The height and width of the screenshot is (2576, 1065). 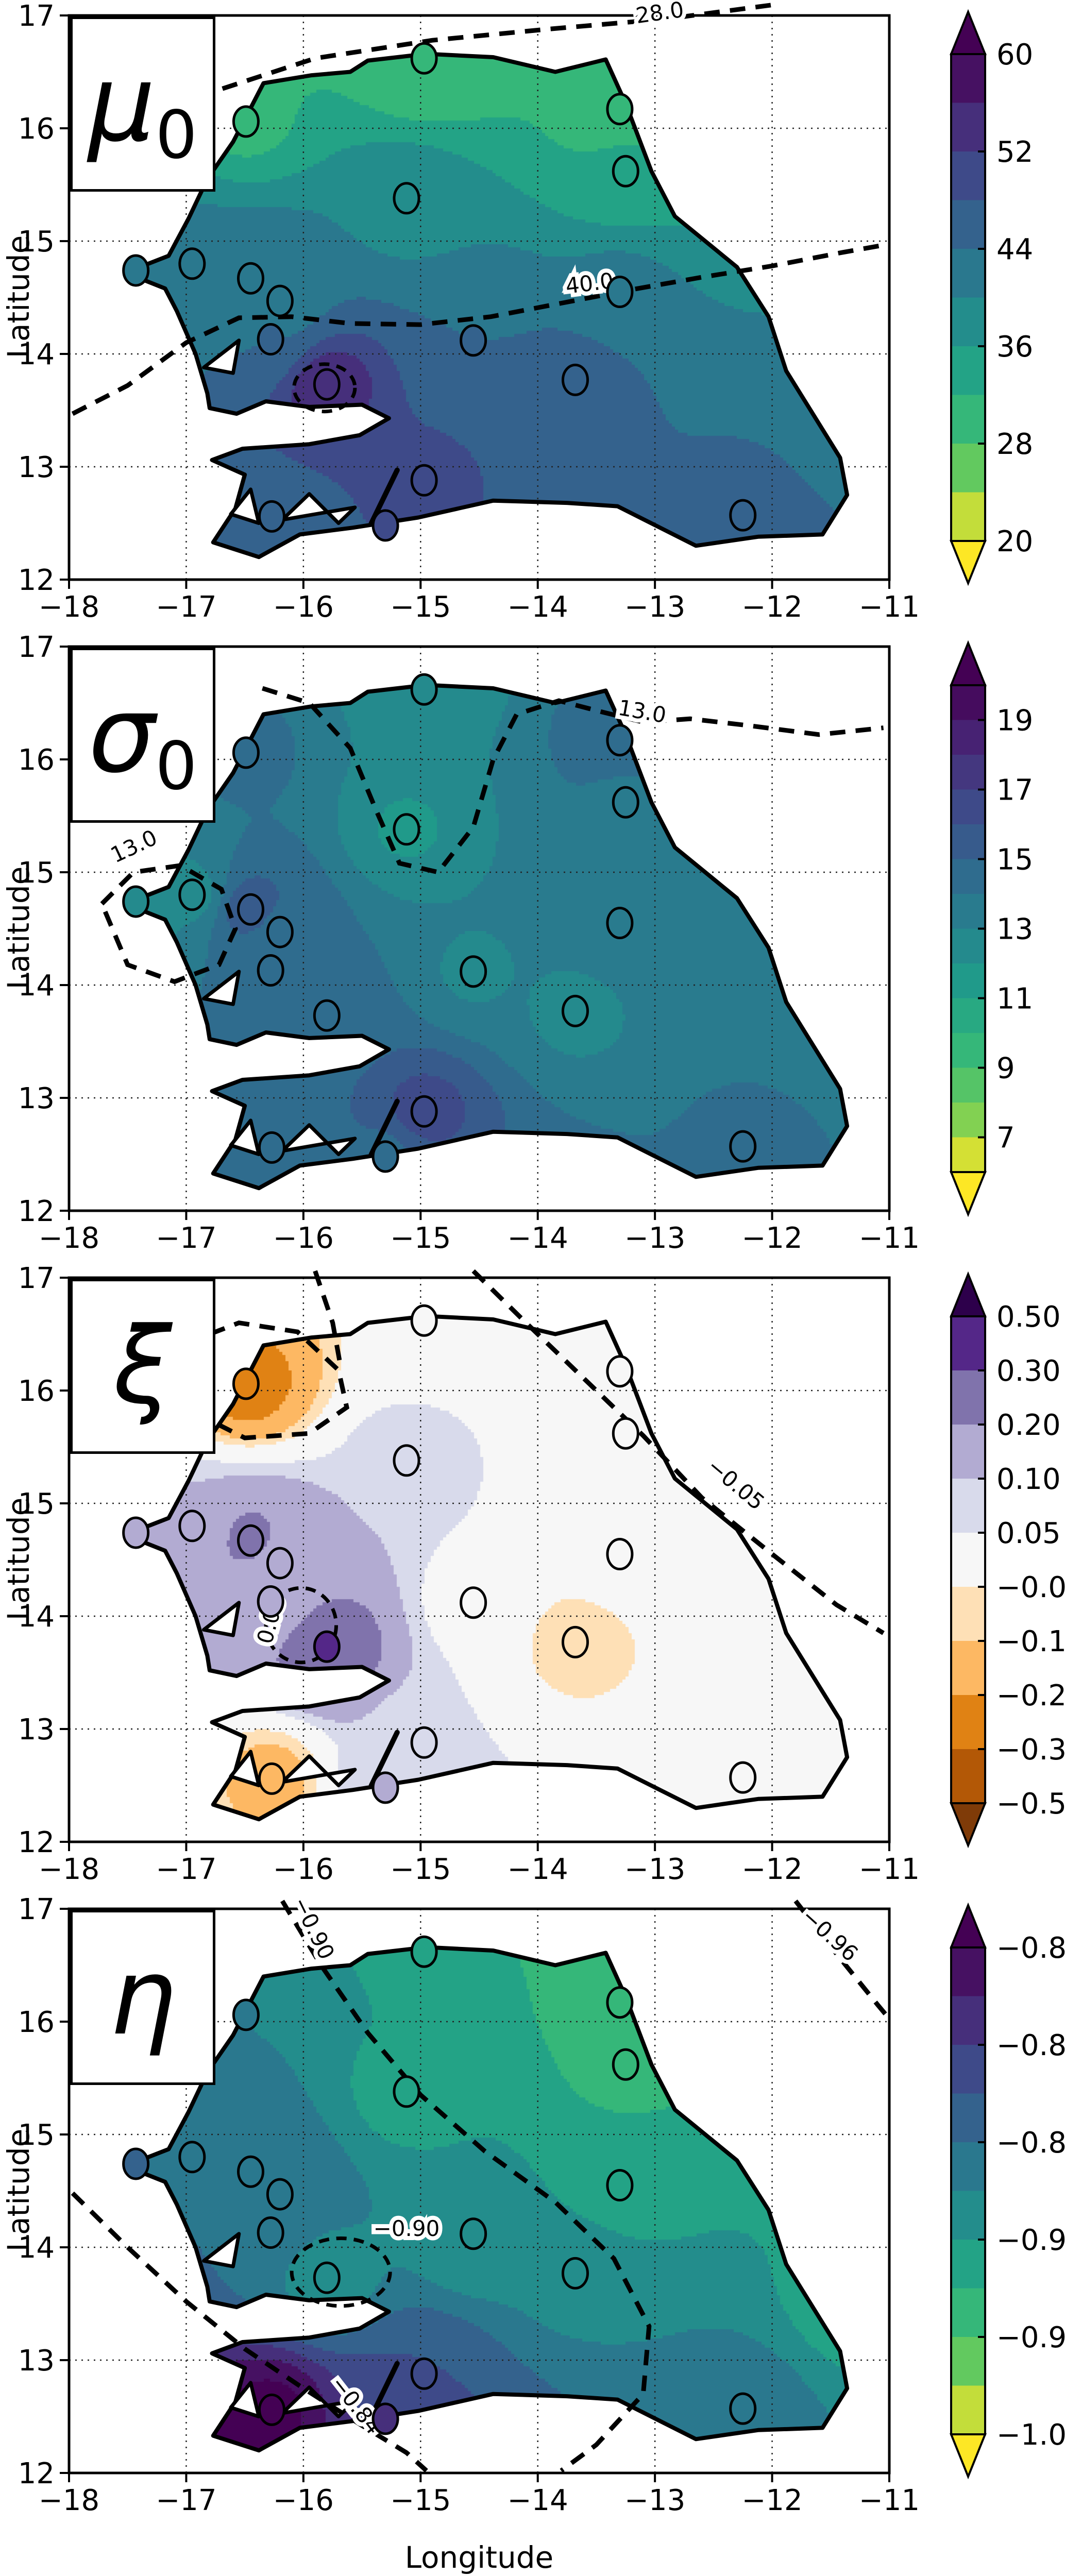 I want to click on y-axis-title-xi: Latitude, so click(x=18, y=1558).